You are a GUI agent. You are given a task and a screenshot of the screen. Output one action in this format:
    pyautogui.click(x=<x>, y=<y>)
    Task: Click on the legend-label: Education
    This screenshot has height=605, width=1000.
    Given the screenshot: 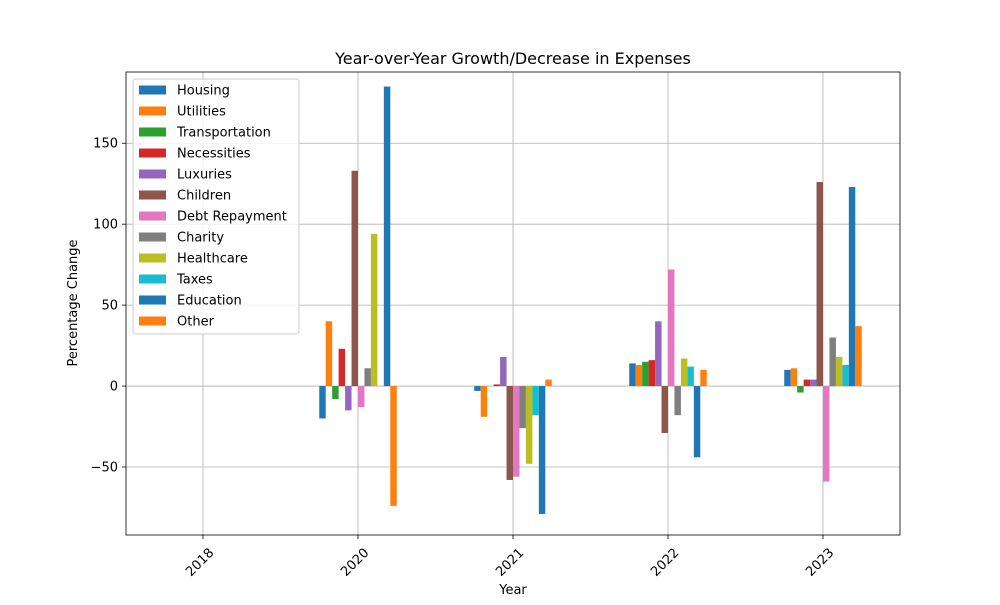 What is the action you would take?
    pyautogui.click(x=209, y=301)
    